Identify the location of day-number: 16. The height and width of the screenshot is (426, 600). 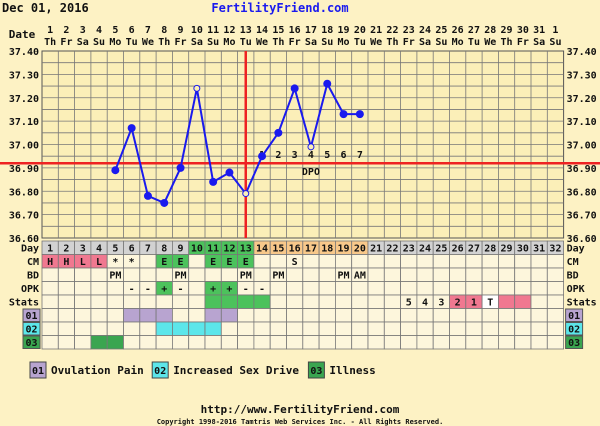
(295, 249).